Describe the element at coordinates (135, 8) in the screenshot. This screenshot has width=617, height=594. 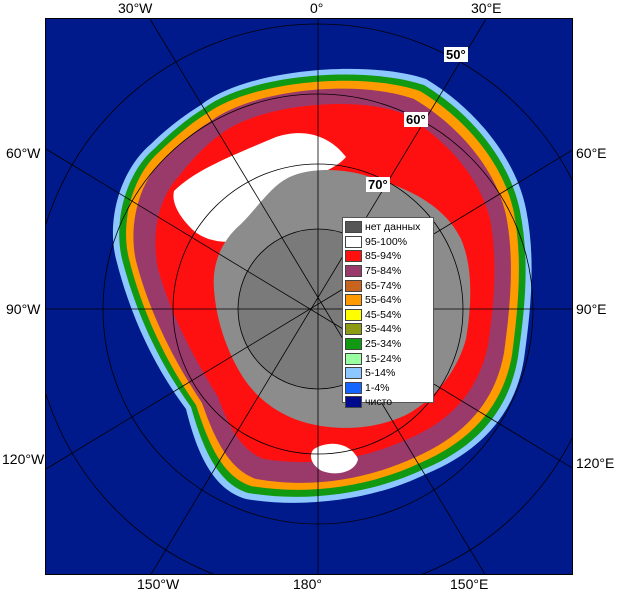
I see `lon-label-30w: 30°W` at that location.